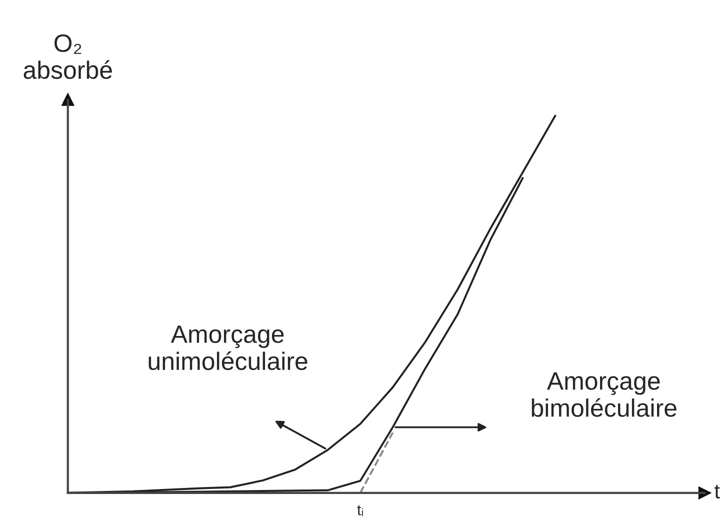 The image size is (722, 530). Describe the element at coordinates (717, 491) in the screenshot. I see `x-axis-title: t` at that location.